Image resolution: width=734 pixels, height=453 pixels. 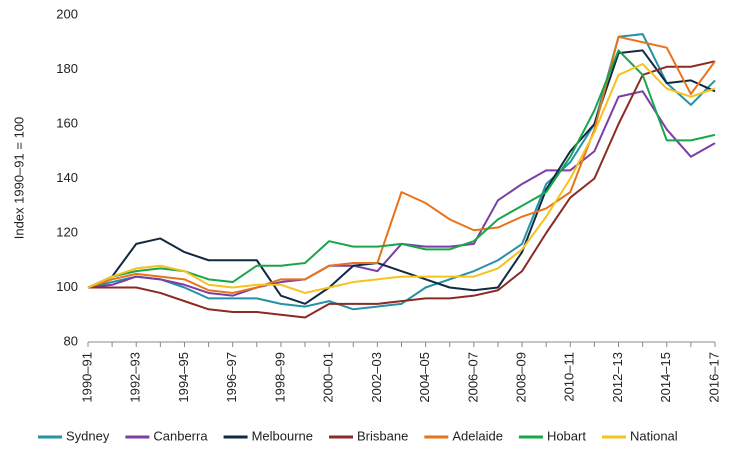 What do you see at coordinates (67, 122) in the screenshot?
I see `y-tick-label: 160` at bounding box center [67, 122].